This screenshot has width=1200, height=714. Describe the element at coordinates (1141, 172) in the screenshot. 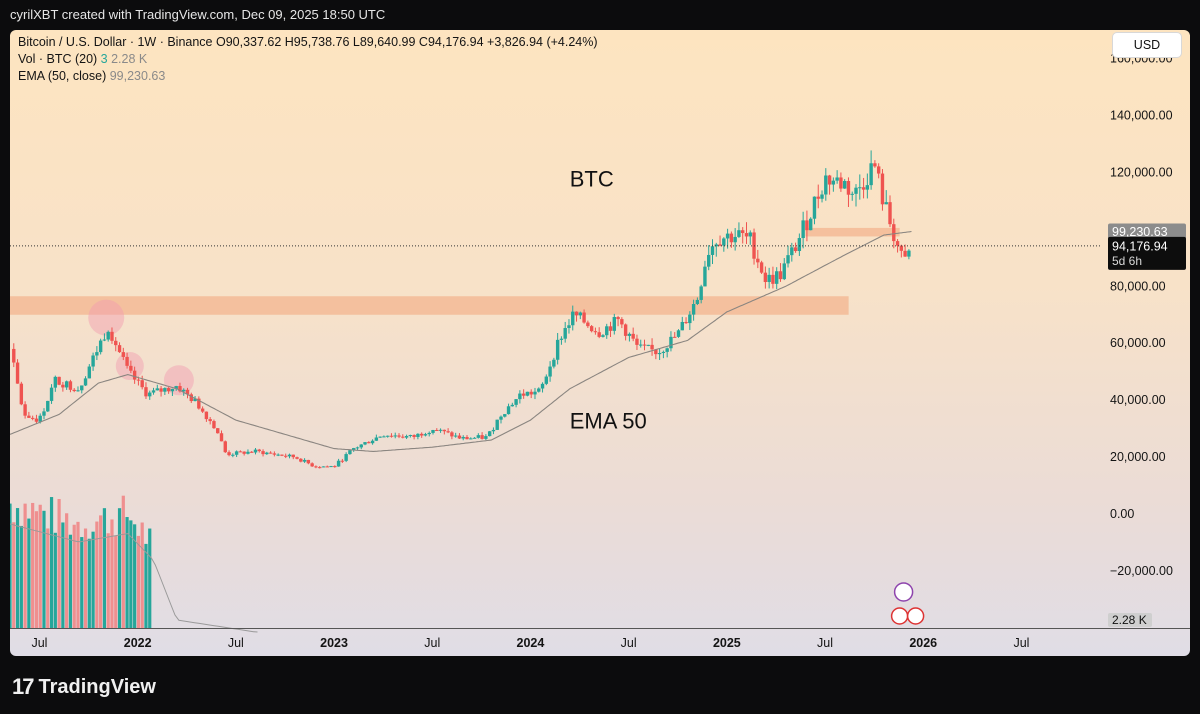

I see `y-tick-label: 120,000.00` at that location.